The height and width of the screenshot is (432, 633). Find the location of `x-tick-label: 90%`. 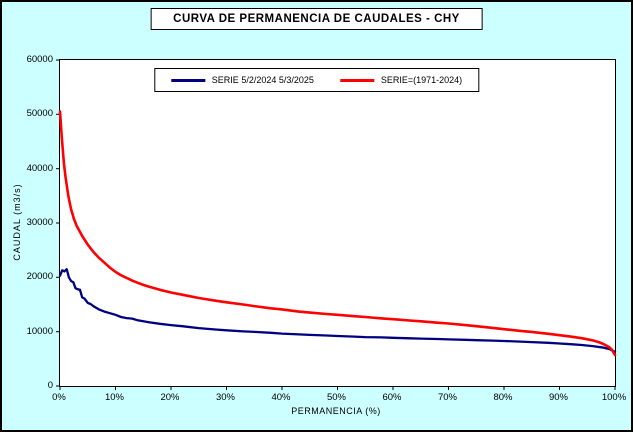

x-tick-label: 90% is located at coordinates (558, 397).